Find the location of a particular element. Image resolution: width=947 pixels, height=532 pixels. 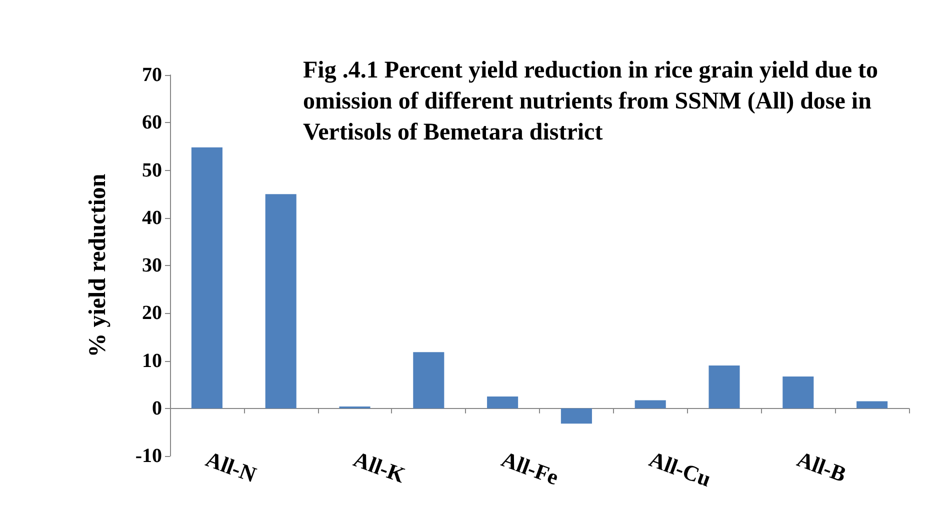

y-axis-title: % yield reduction is located at coordinates (98, 266).